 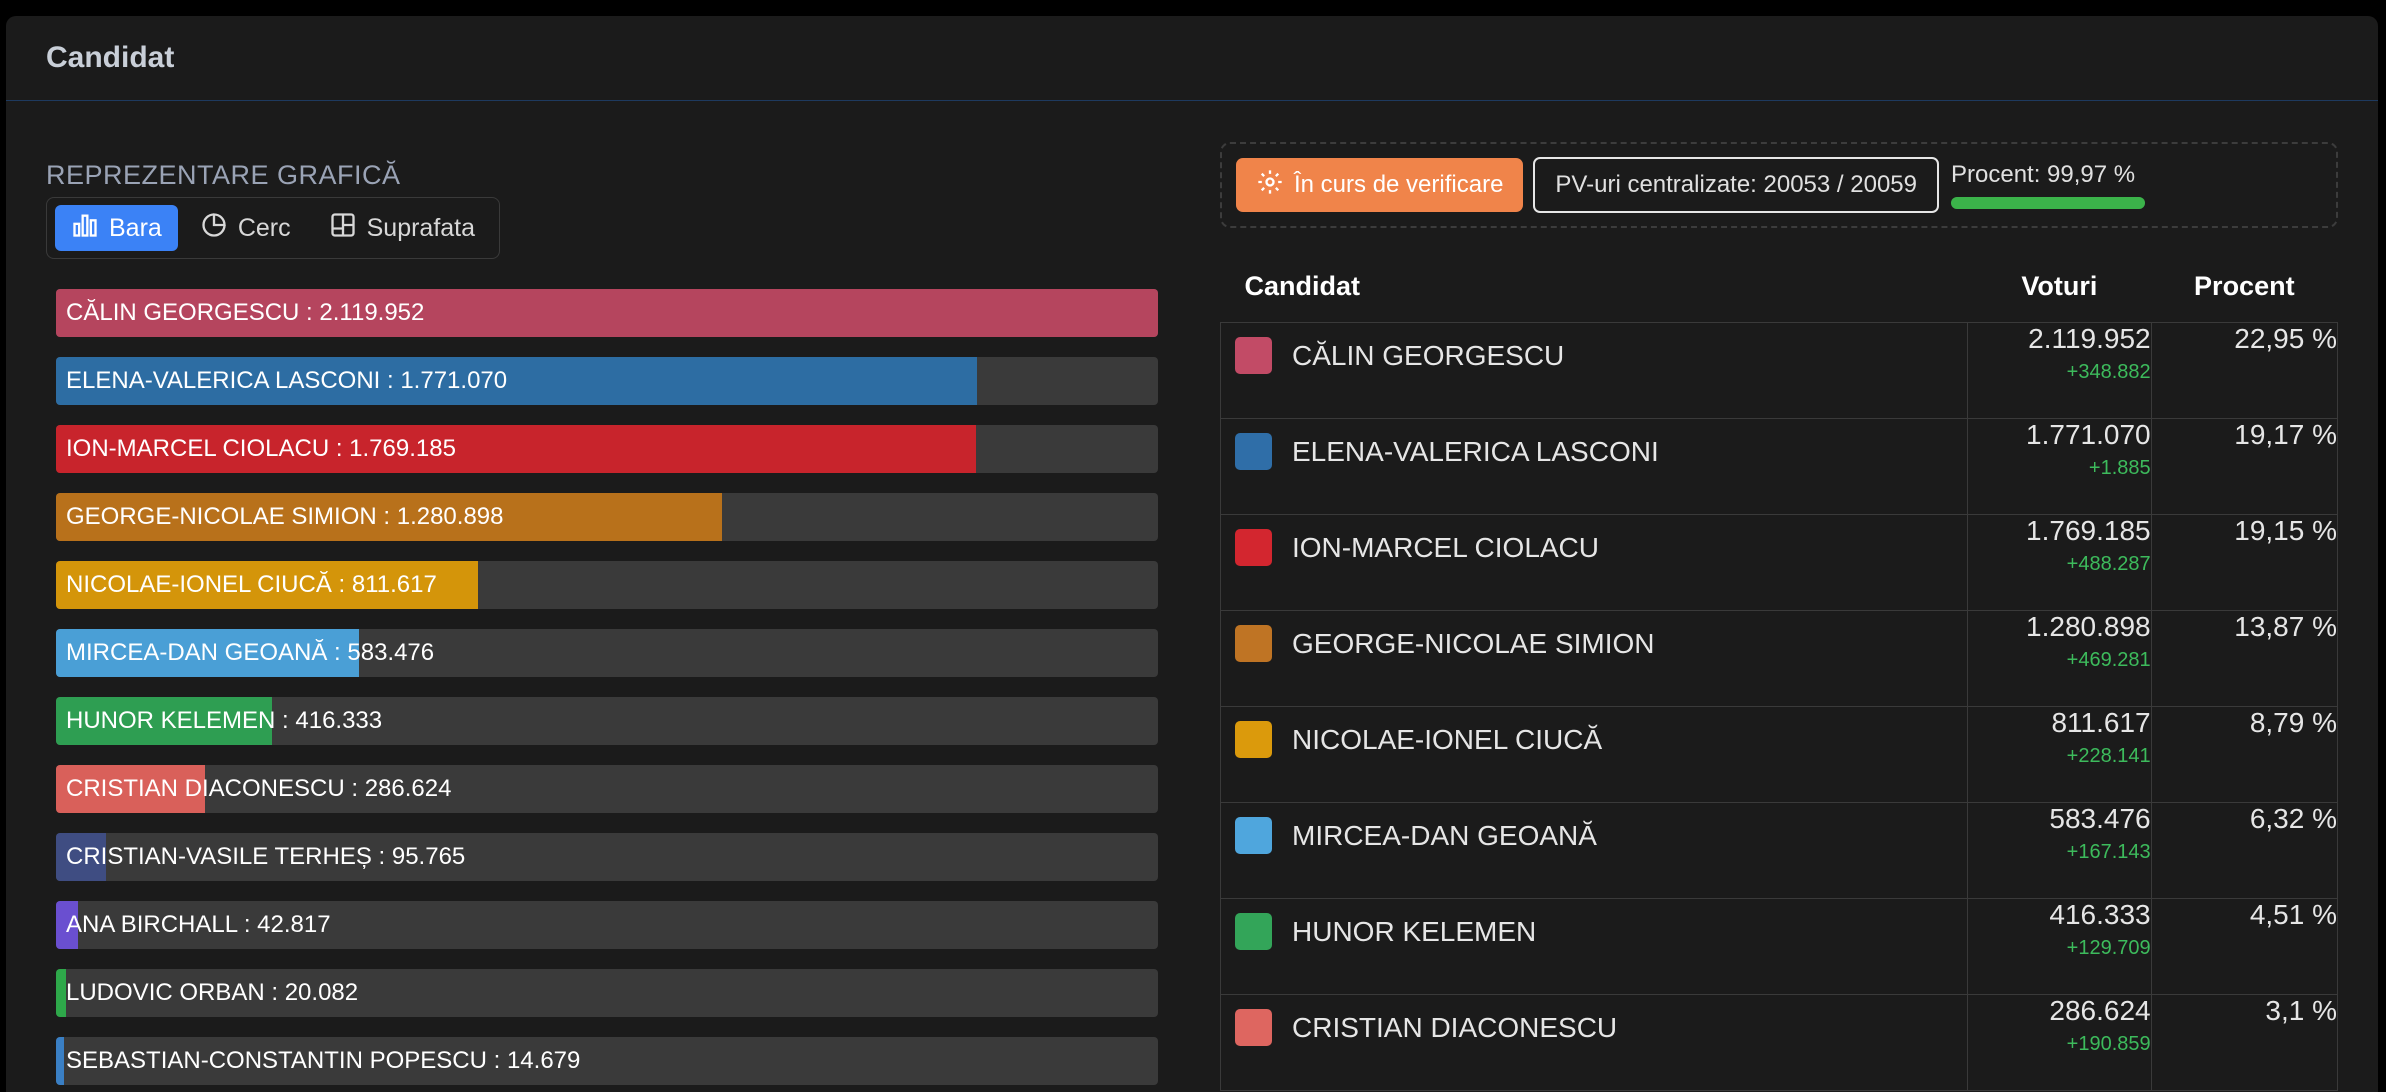 I want to click on gear-icon, so click(x=1270, y=185).